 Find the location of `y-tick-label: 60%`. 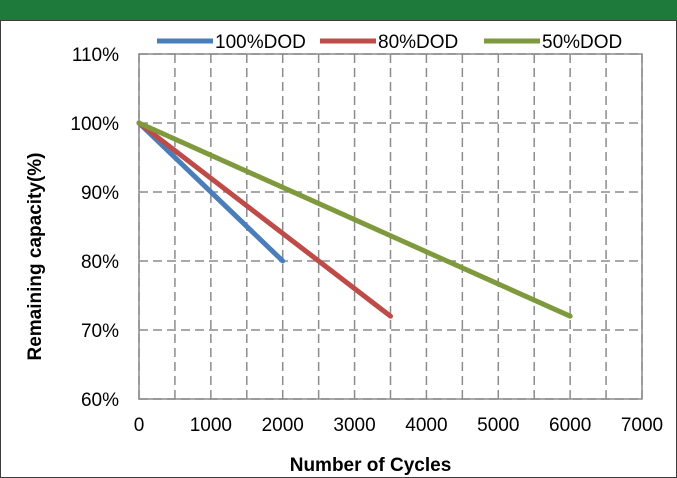

y-tick-label: 60% is located at coordinates (100, 400).